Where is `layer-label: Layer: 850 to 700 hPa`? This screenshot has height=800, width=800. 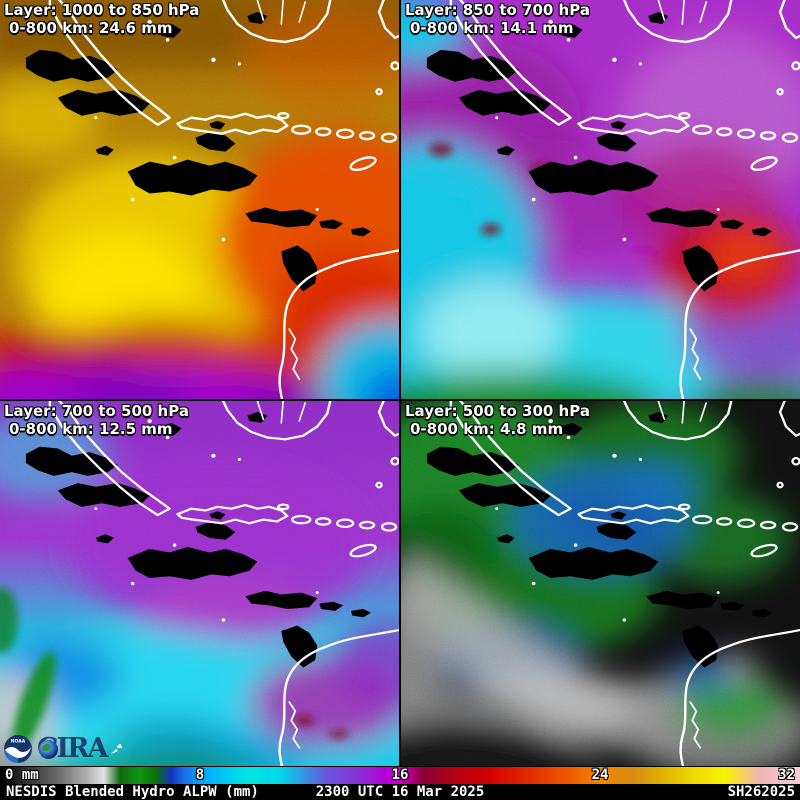
layer-label: Layer: 850 to 700 hPa is located at coordinates (497, 10).